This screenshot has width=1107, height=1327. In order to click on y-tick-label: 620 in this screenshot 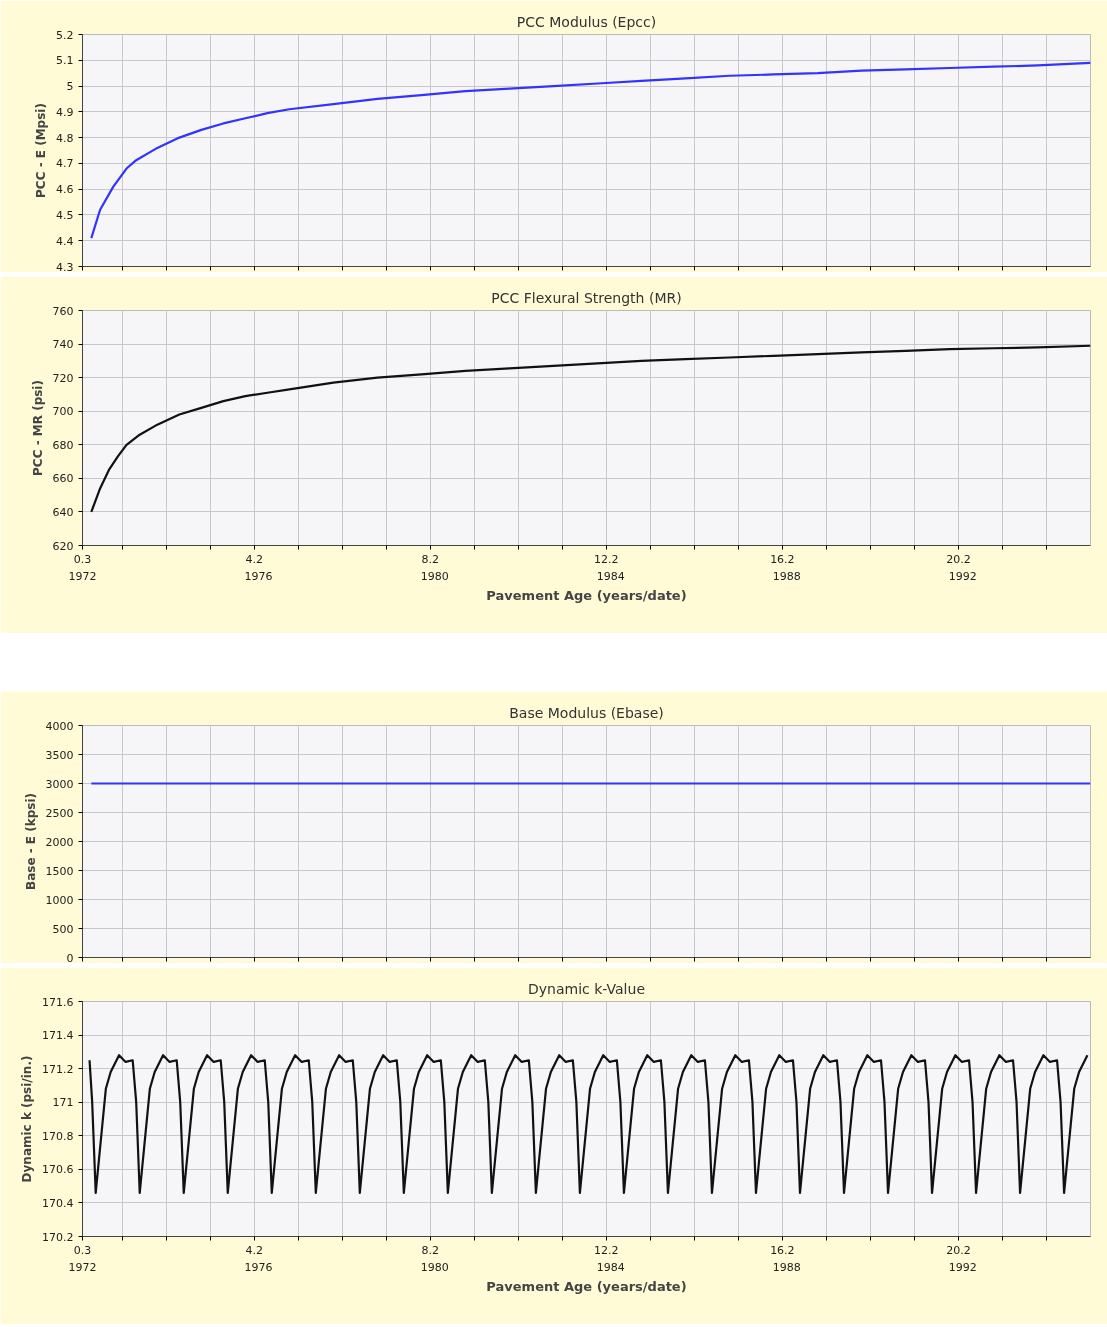, I will do `click(63, 546)`.